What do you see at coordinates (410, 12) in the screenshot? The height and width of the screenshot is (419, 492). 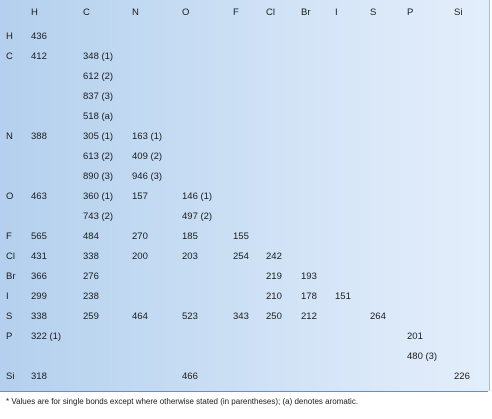 I see `column-header-p: P` at bounding box center [410, 12].